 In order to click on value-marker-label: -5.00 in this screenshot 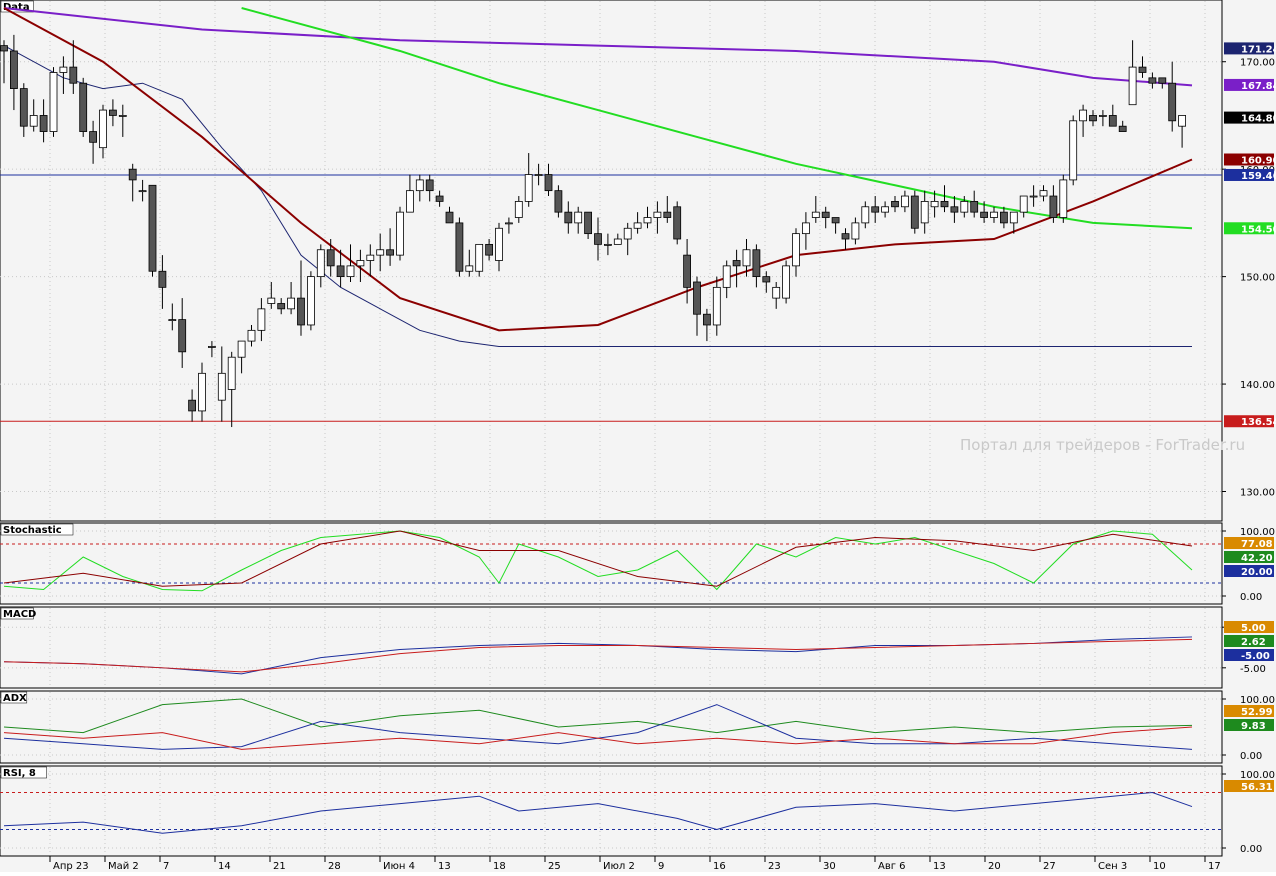, I will do `click(1255, 656)`.